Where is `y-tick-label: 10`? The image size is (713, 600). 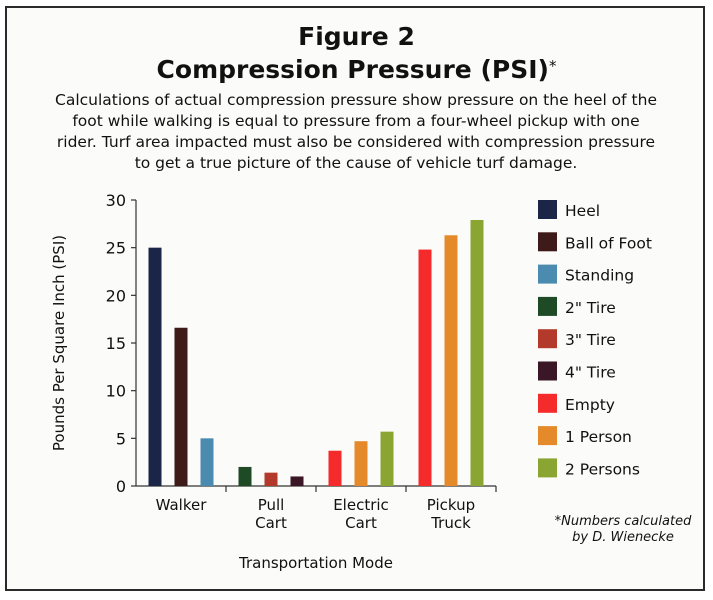 y-tick-label: 10 is located at coordinates (116, 391).